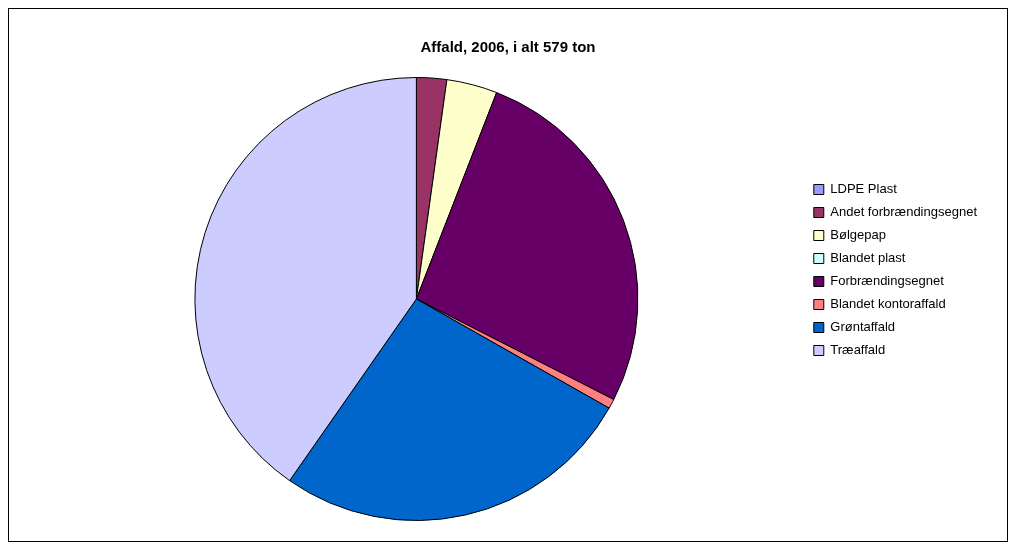 This screenshot has width=1016, height=550. Describe the element at coordinates (863, 327) in the screenshot. I see `legend-label: Grøntaffald` at that location.